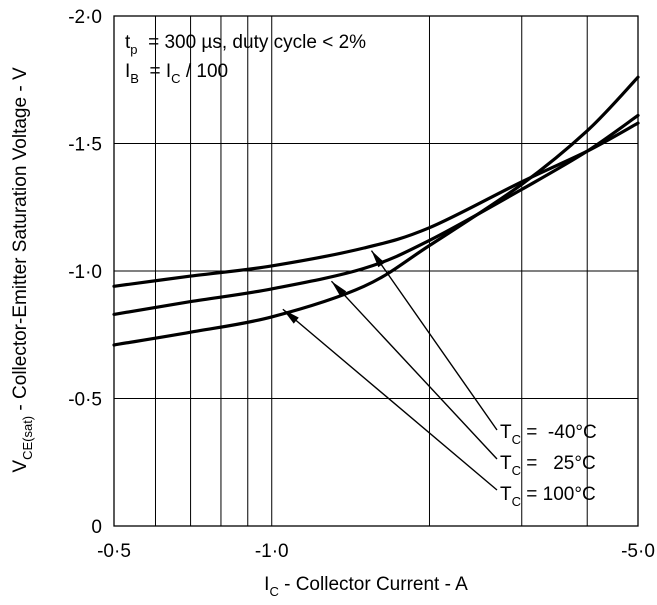 The width and height of the screenshot is (657, 605). Describe the element at coordinates (638, 551) in the screenshot. I see `x-tick-label: -5·0` at that location.